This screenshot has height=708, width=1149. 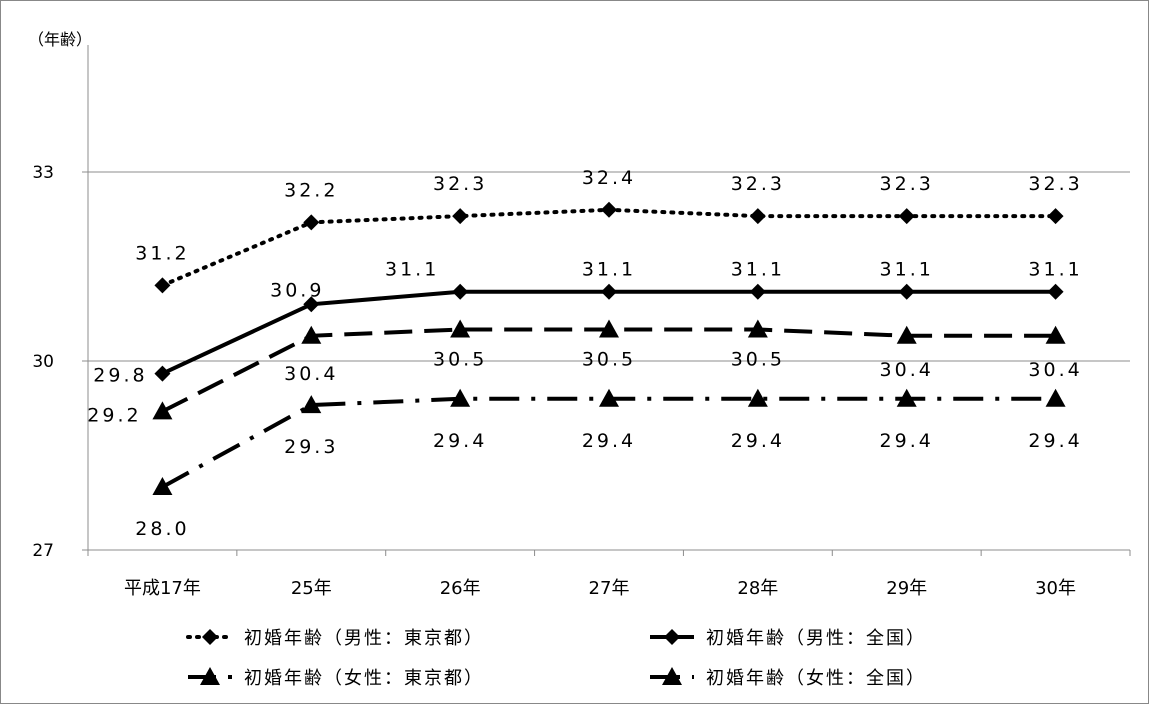 What do you see at coordinates (60, 39) in the screenshot?
I see `y-axis-label: （年齢）` at bounding box center [60, 39].